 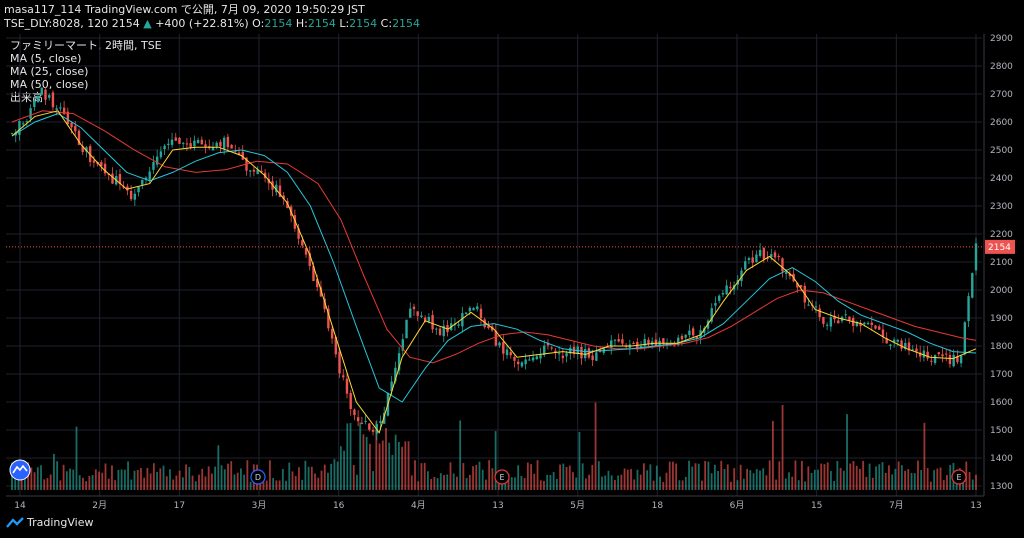 I want to click on legend-ma50: MA (50, close), so click(x=49, y=84).